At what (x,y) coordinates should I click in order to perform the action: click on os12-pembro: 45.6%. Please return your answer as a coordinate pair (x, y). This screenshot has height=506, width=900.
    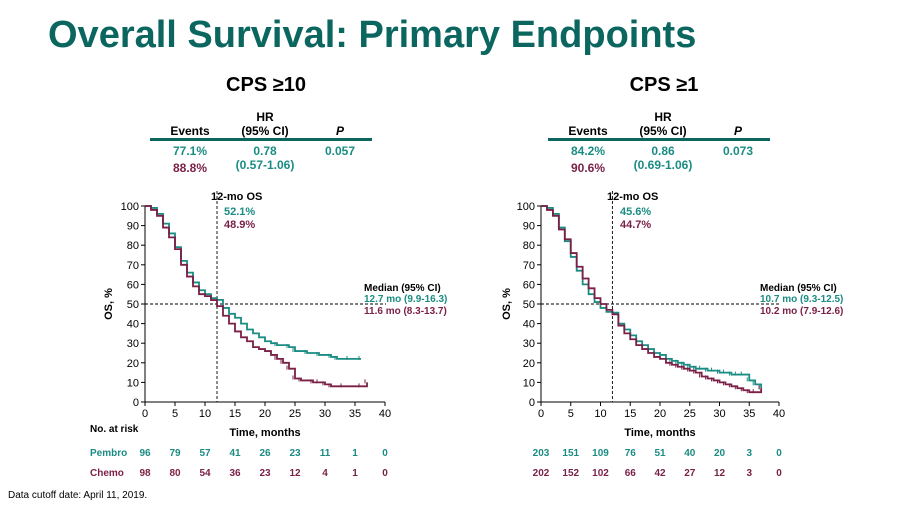
    Looking at the image, I should click on (635, 212).